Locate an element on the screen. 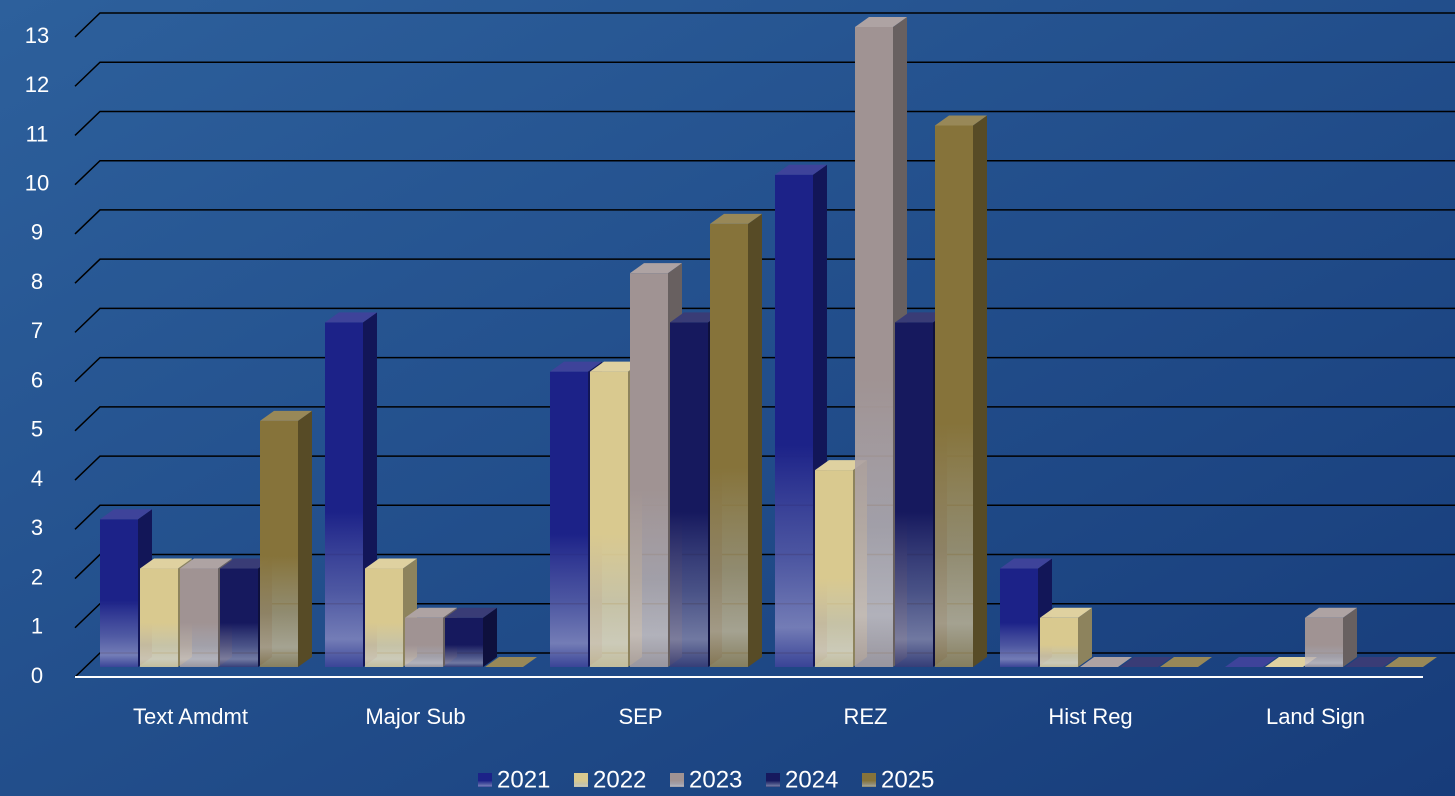 This screenshot has width=1455, height=796. x-tick-label: SEP is located at coordinates (640, 716).